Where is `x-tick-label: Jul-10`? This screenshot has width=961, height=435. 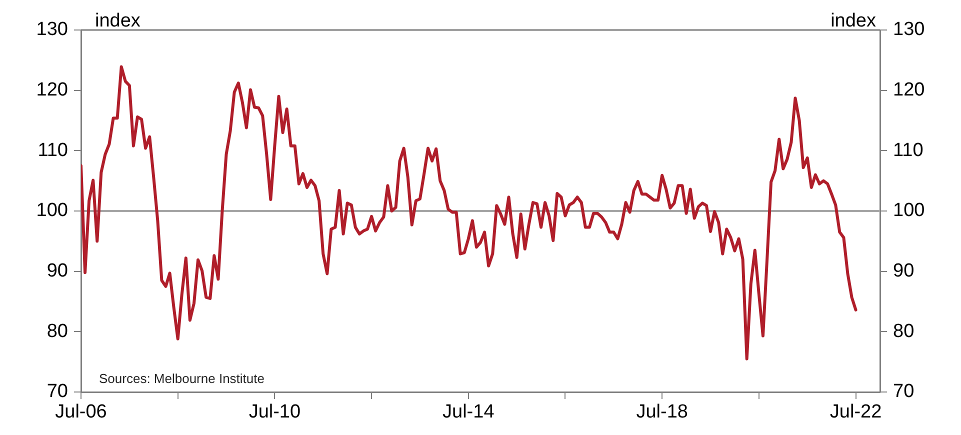
x-tick-label: Jul-10 is located at coordinates (274, 412).